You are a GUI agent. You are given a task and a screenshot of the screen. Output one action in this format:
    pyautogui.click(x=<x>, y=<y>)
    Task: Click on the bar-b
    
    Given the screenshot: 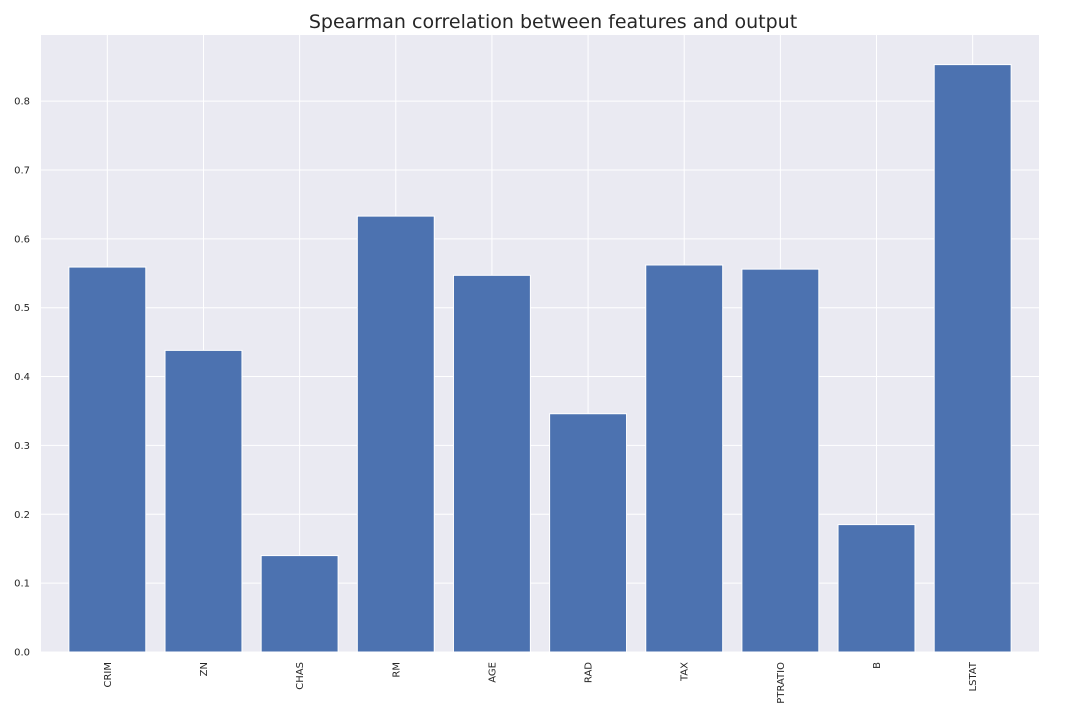 What is the action you would take?
    pyautogui.click(x=876, y=588)
    